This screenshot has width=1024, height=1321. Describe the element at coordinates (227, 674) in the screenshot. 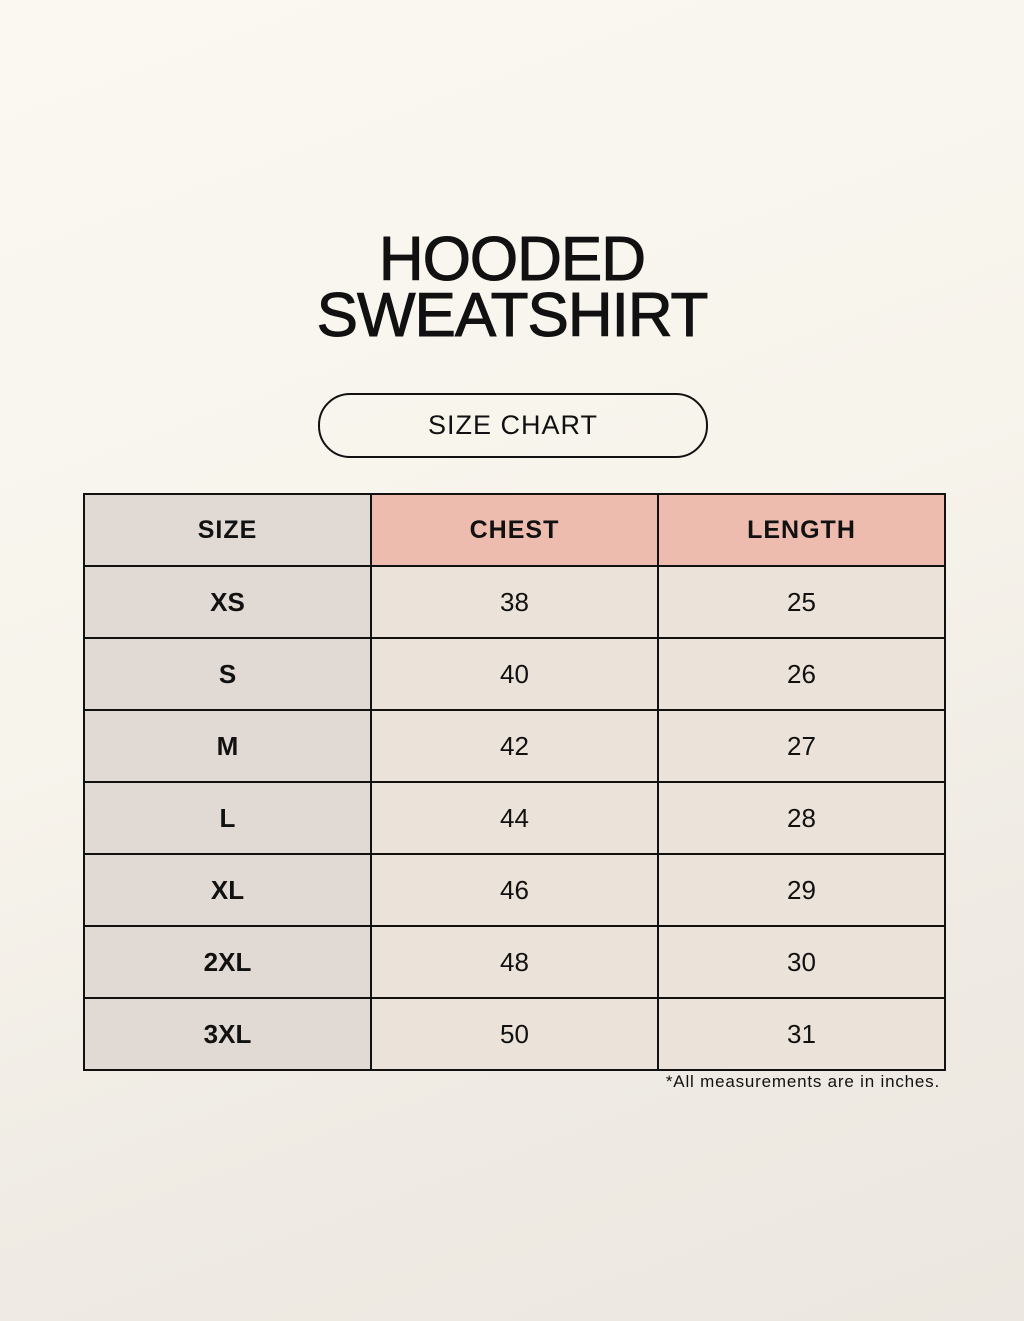

I see `cell-size: S` at that location.